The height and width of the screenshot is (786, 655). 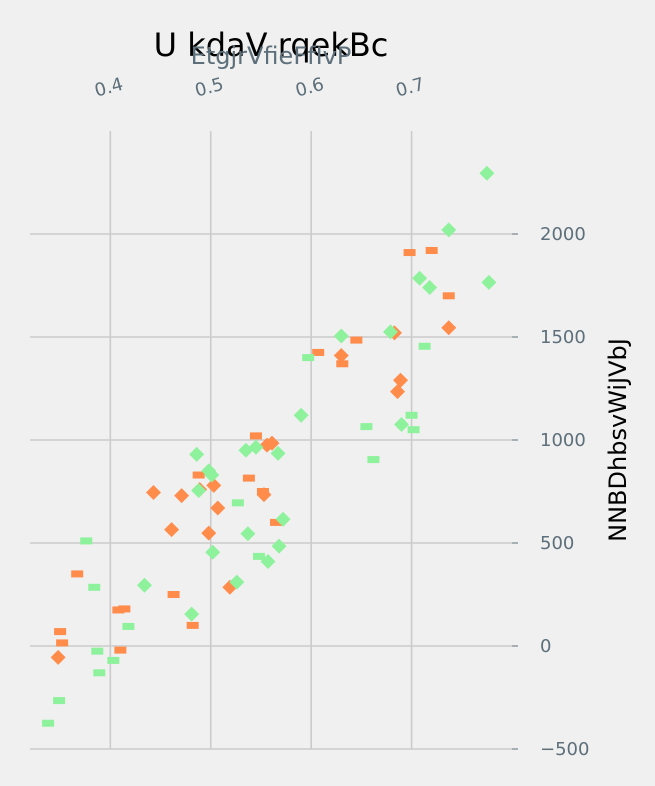 What do you see at coordinates (309, 88) in the screenshot?
I see `x-tick-label: 0.6` at bounding box center [309, 88].